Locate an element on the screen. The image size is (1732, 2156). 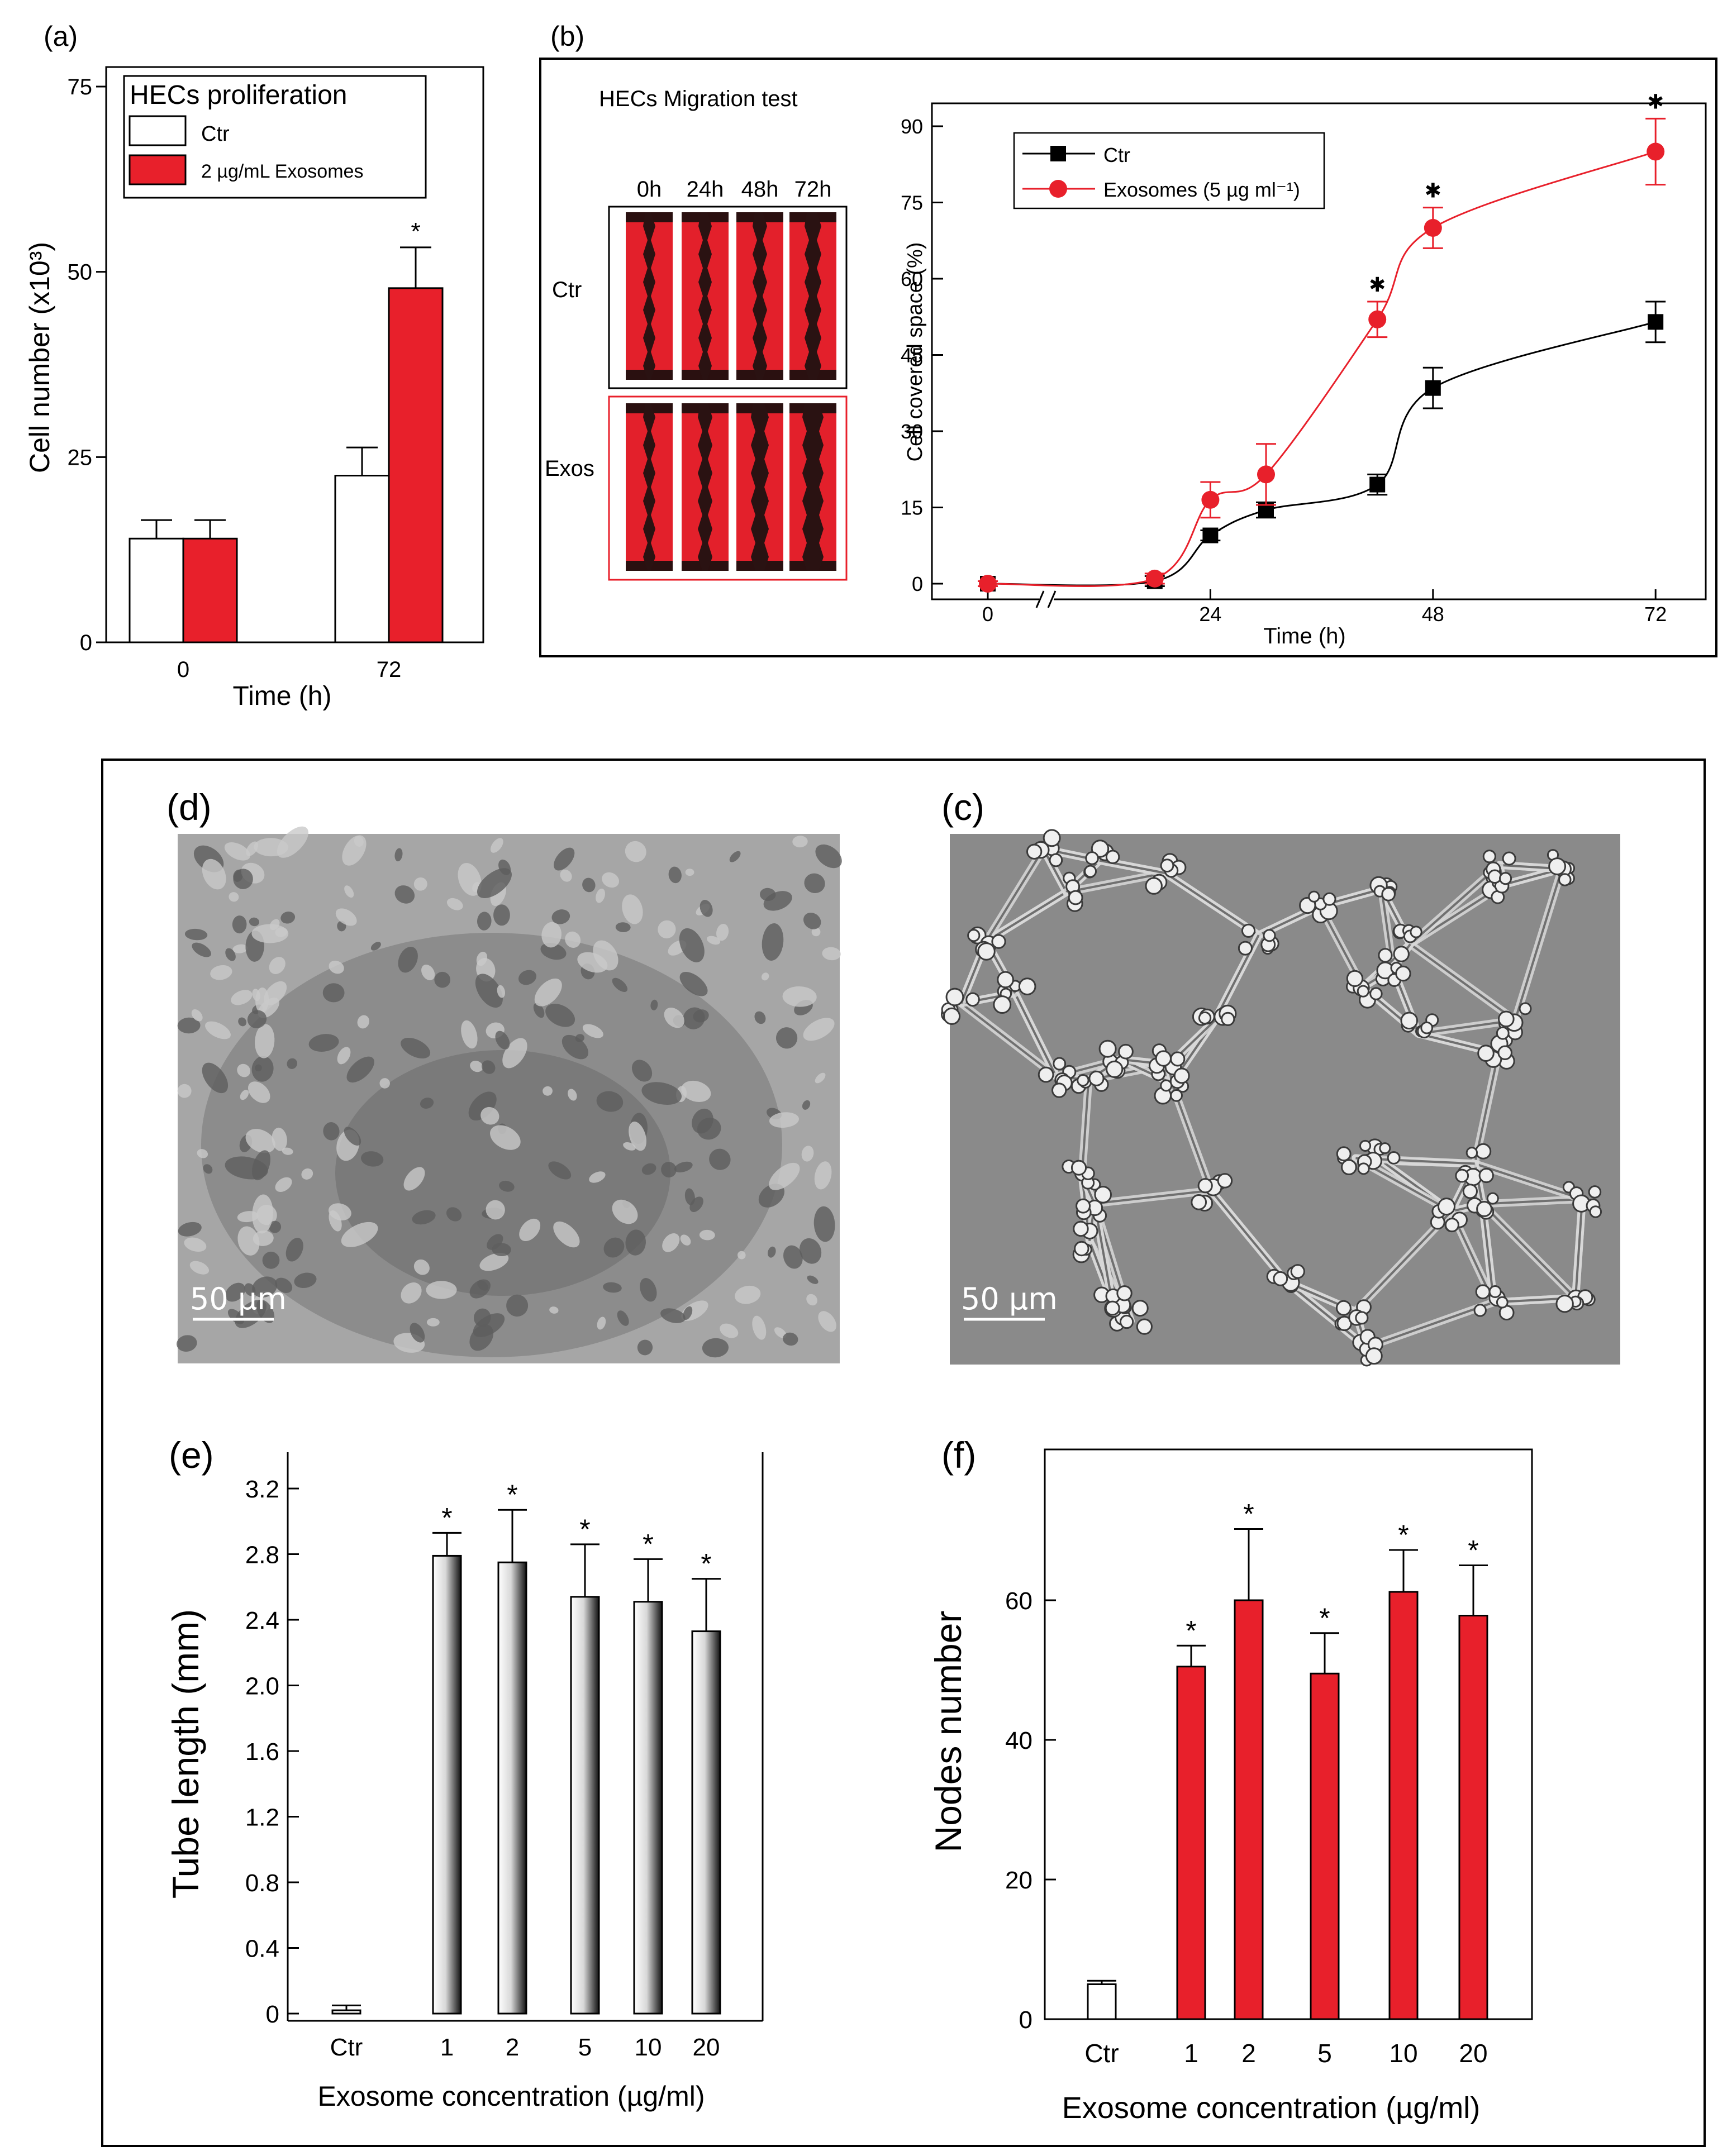
x-tick-label: Ctr is located at coordinates (1101, 2054).